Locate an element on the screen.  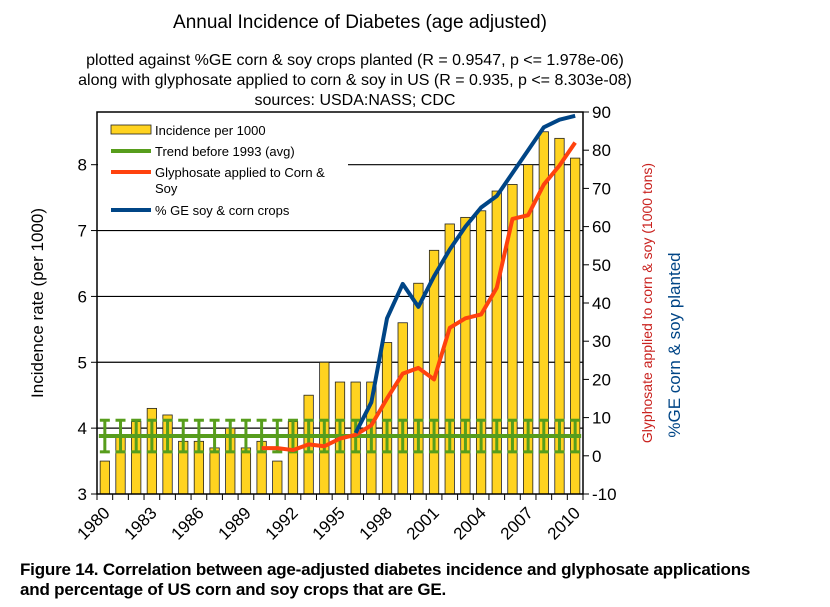
x-tick-label: 1992 is located at coordinates (282, 523).